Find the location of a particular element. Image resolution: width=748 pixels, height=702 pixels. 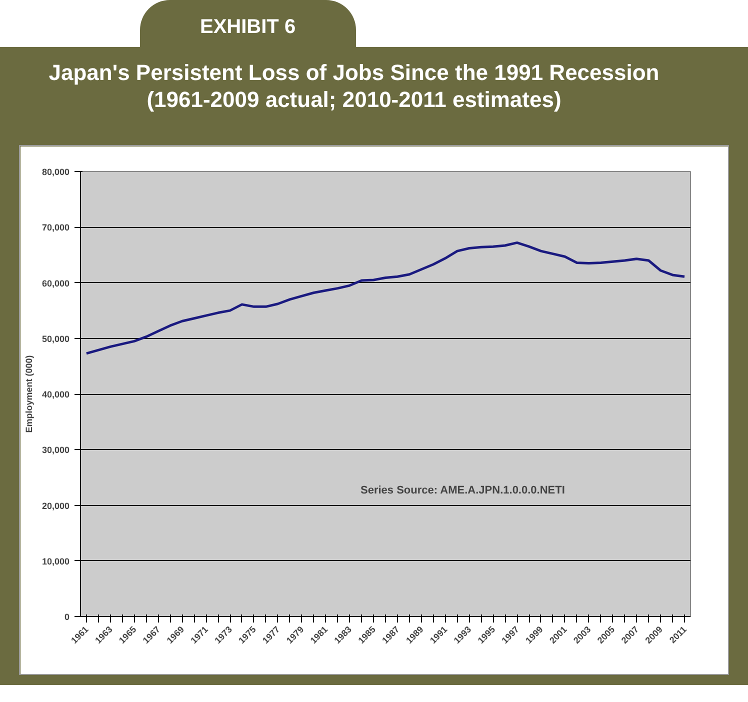

y-tick-label: 10,000 is located at coordinates (56, 561).